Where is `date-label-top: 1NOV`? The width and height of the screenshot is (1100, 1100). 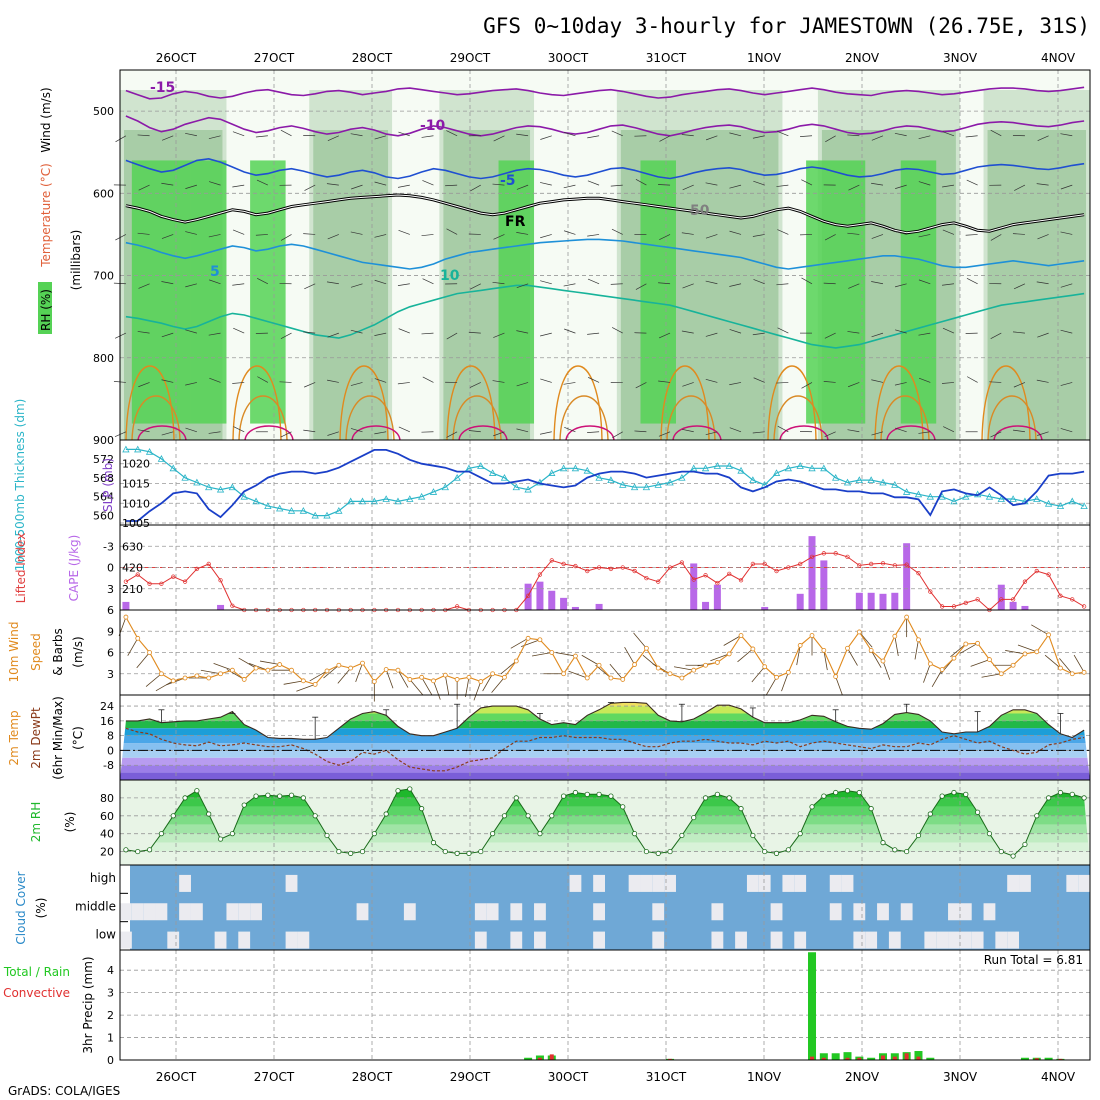 date-label-top: 1NOV is located at coordinates (764, 58).